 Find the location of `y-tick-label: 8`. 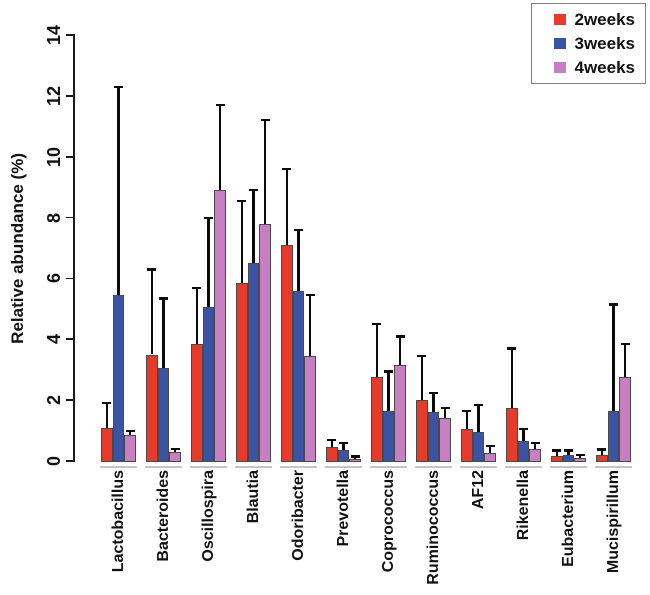

y-tick-label: 8 is located at coordinates (54, 217).